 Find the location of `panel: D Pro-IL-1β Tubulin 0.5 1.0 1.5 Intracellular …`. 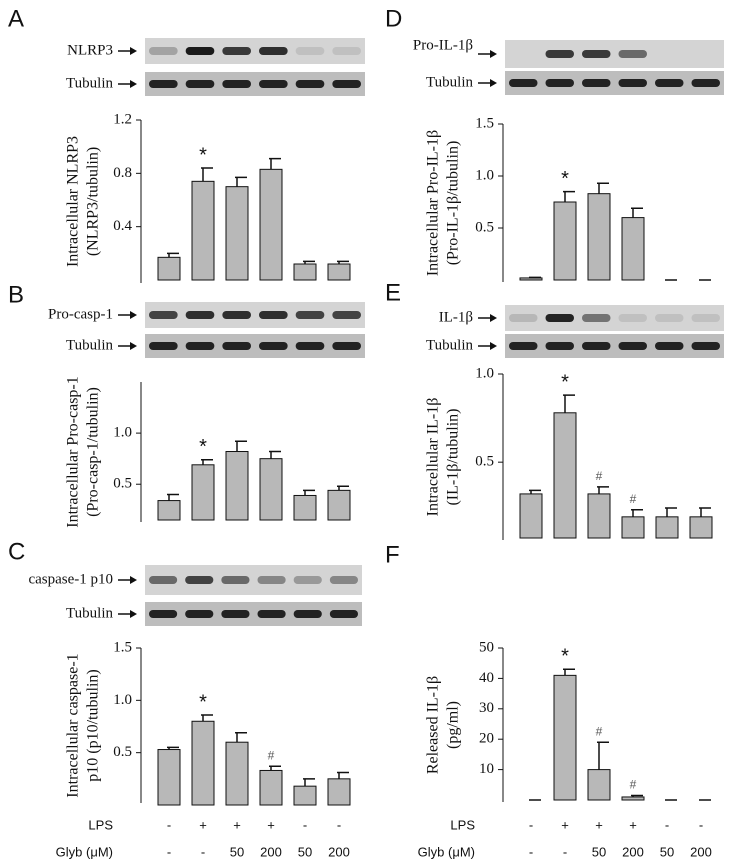

panel: D Pro-IL-1β Tubulin 0.5 1.0 1.5 Intracellular … is located at coordinates (554, 143).